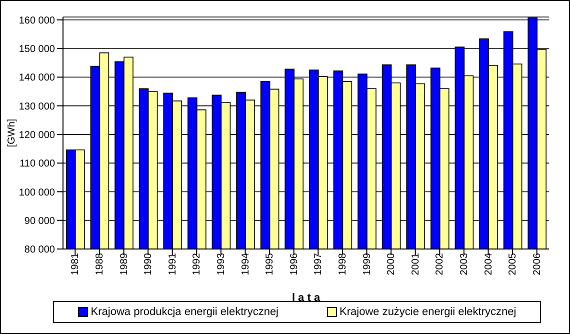  What do you see at coordinates (306, 298) in the screenshot?
I see `x-axis-title: l a t a` at bounding box center [306, 298].